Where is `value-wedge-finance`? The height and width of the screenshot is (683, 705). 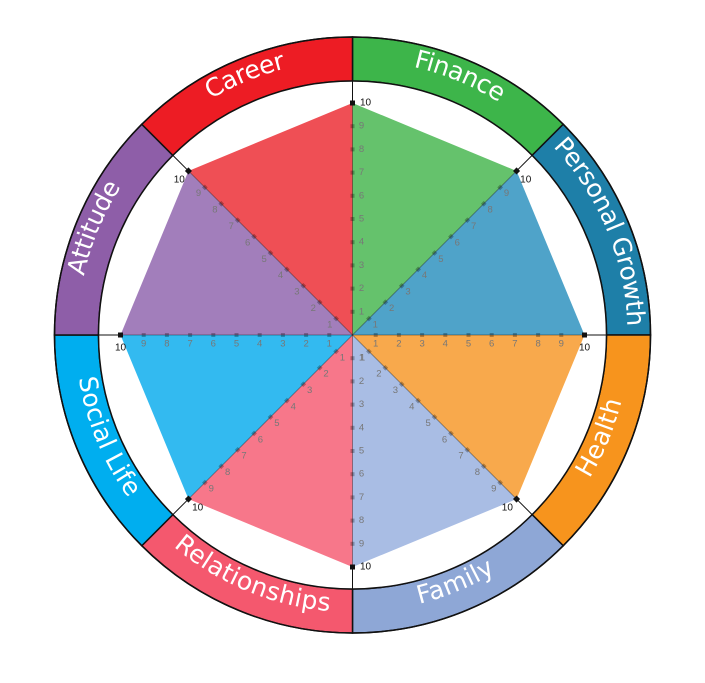
value-wedge-finance is located at coordinates (434, 219).